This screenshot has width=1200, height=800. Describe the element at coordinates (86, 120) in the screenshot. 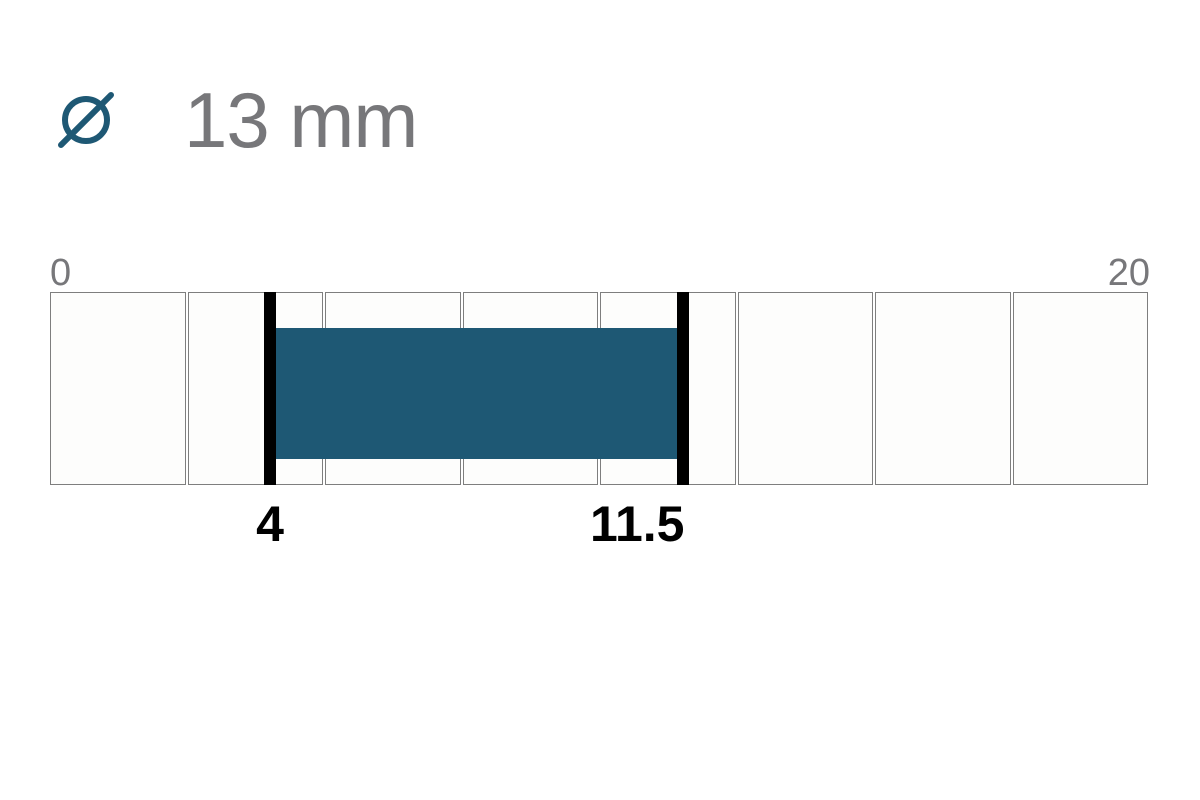

I see `diameter-icon` at that location.